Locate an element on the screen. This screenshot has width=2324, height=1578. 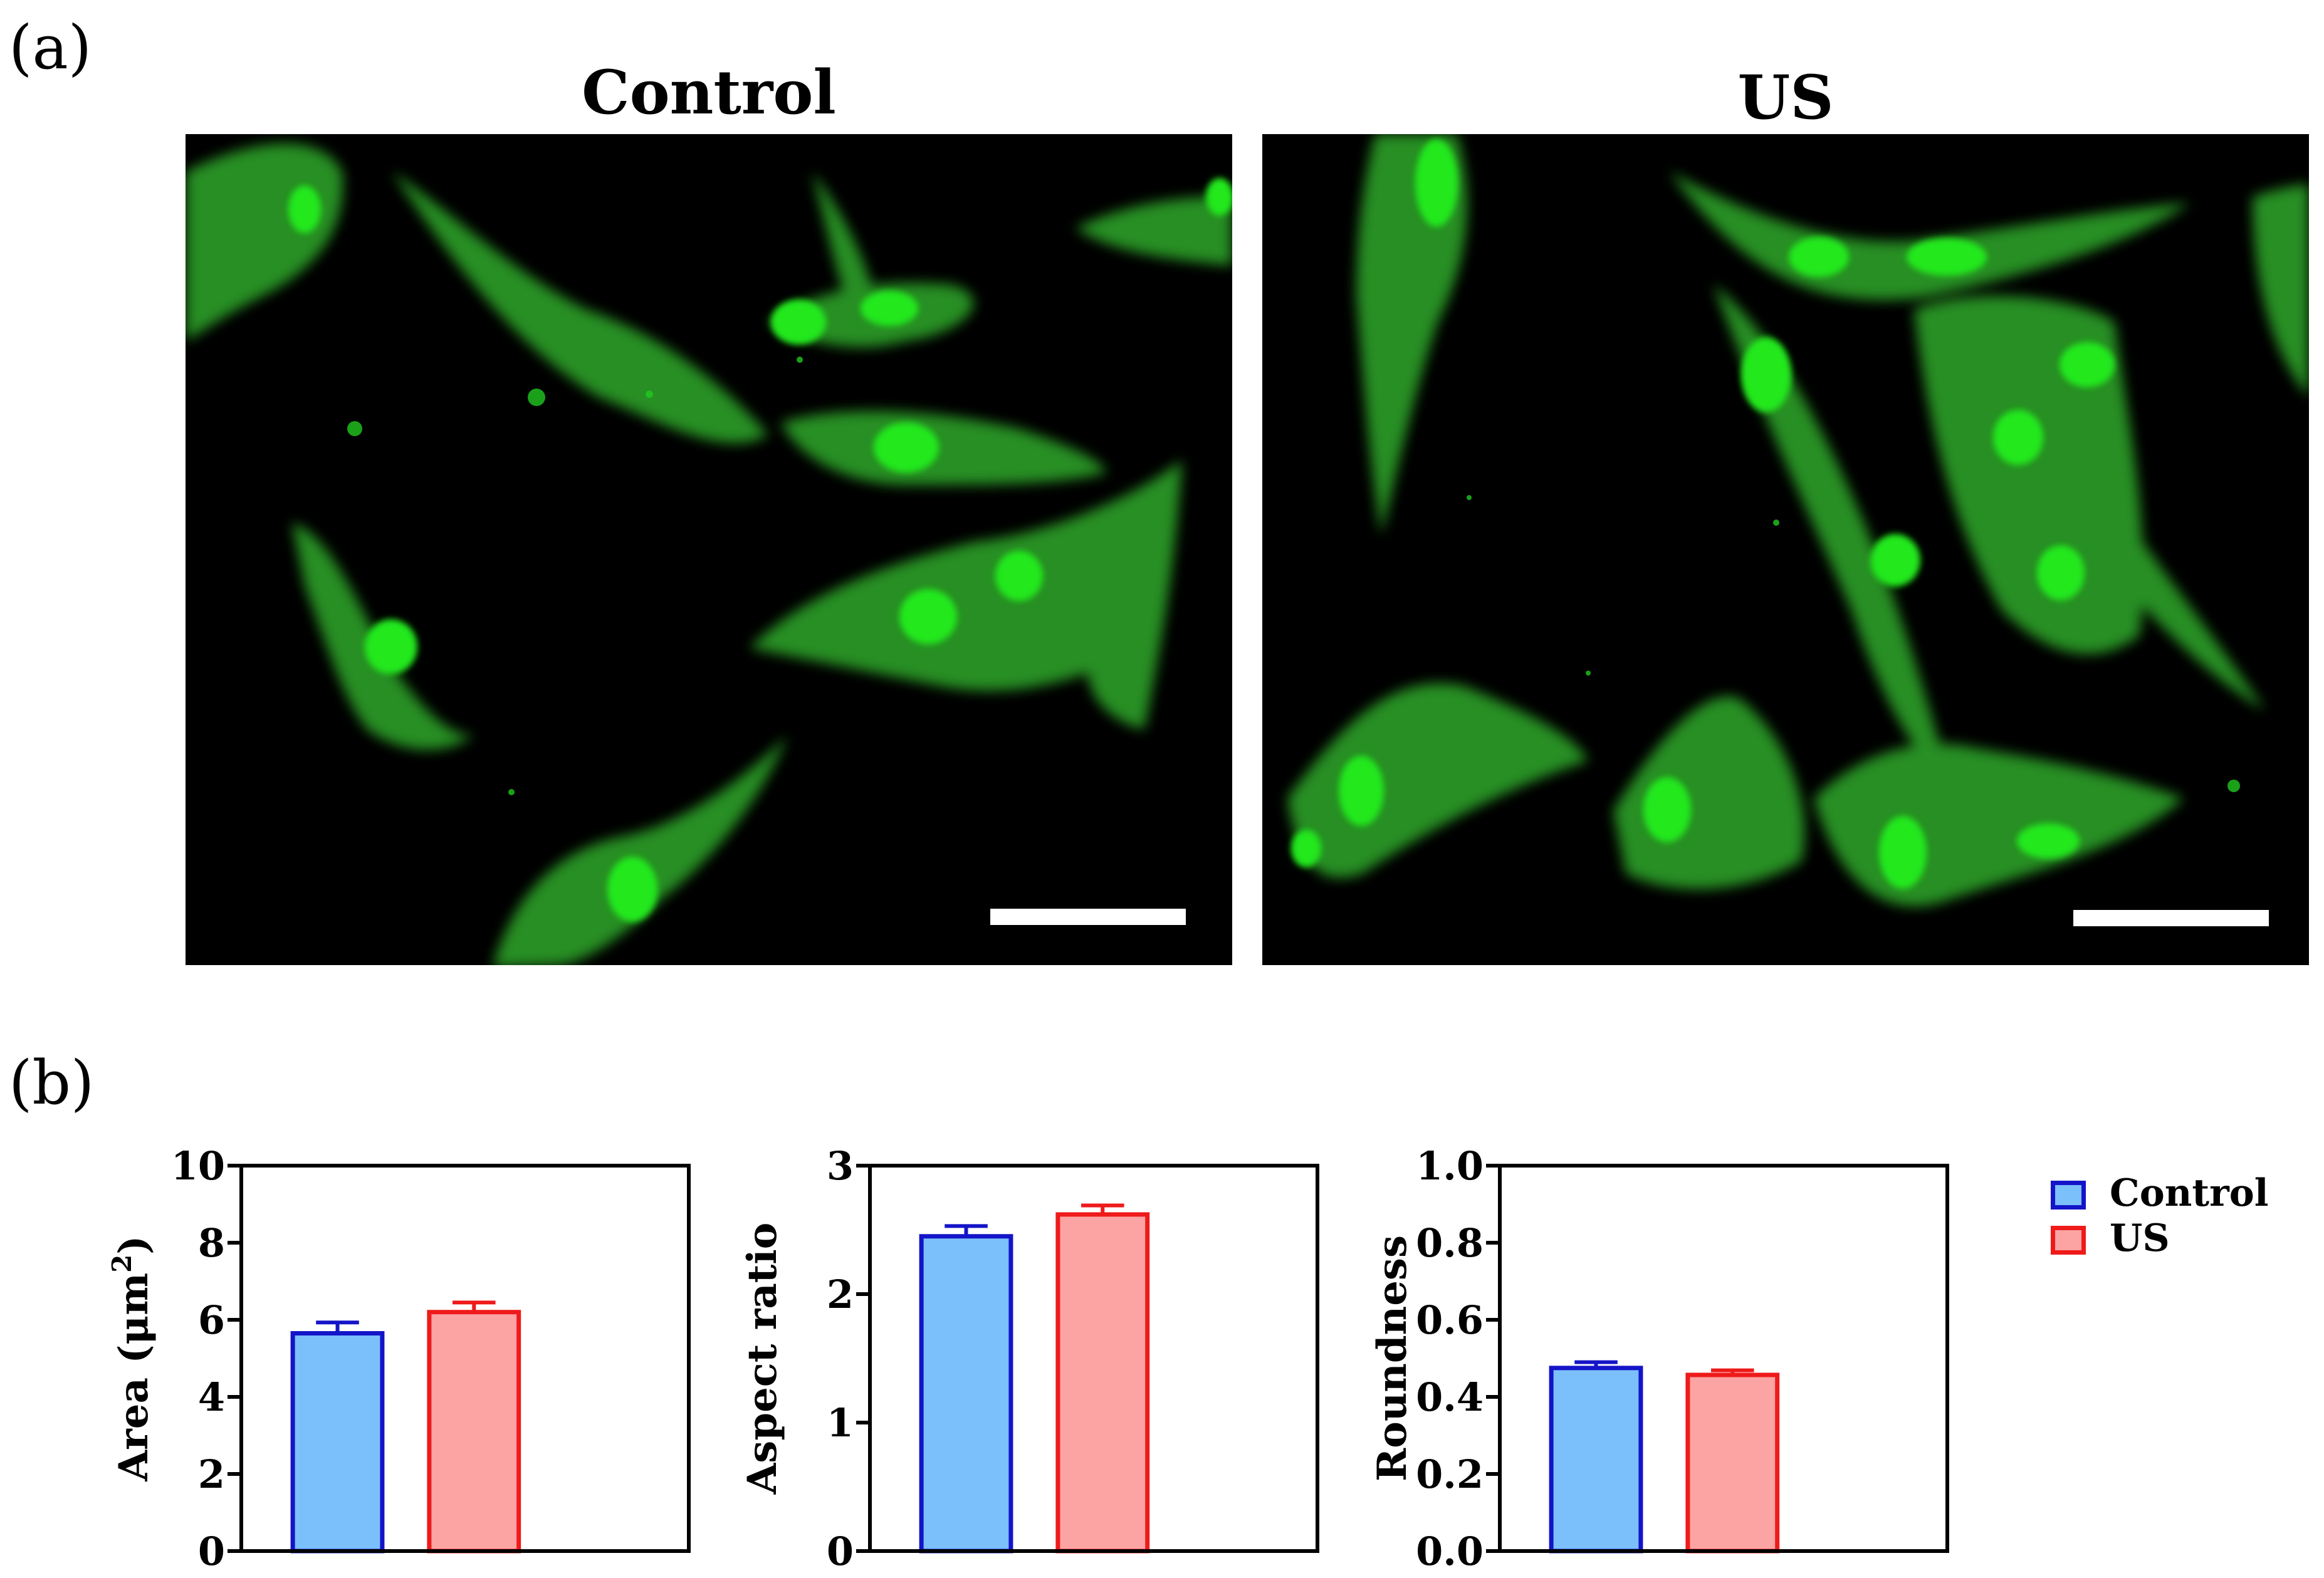
legend-swatch-us is located at coordinates (2068, 1241).